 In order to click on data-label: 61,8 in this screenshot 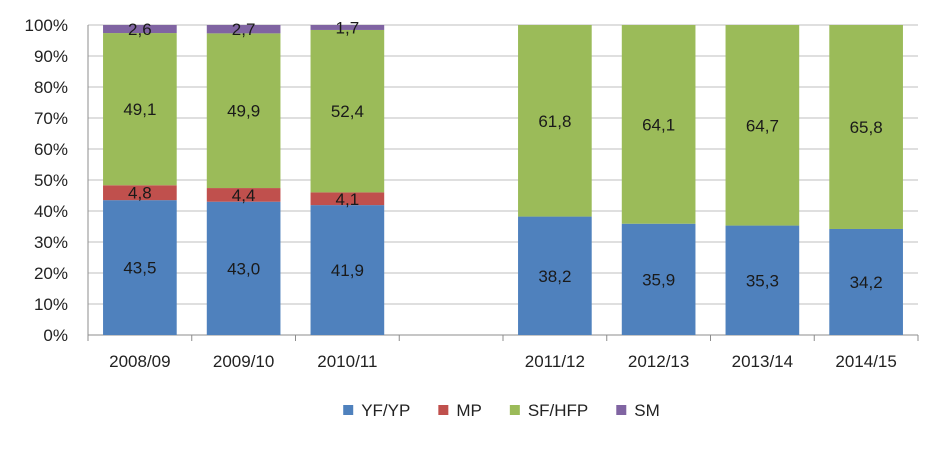, I will do `click(554, 121)`.